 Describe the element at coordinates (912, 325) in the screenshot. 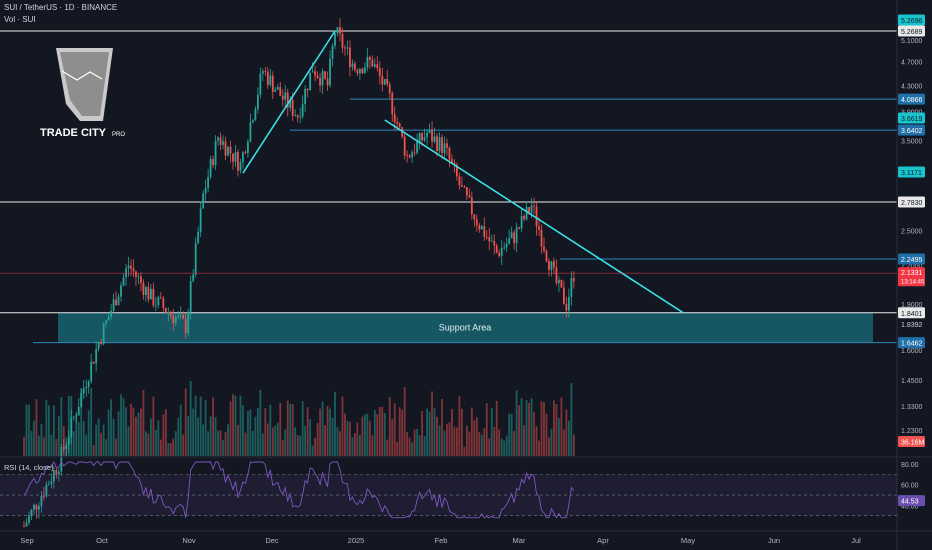

I see `level-badge: 1.8392` at that location.